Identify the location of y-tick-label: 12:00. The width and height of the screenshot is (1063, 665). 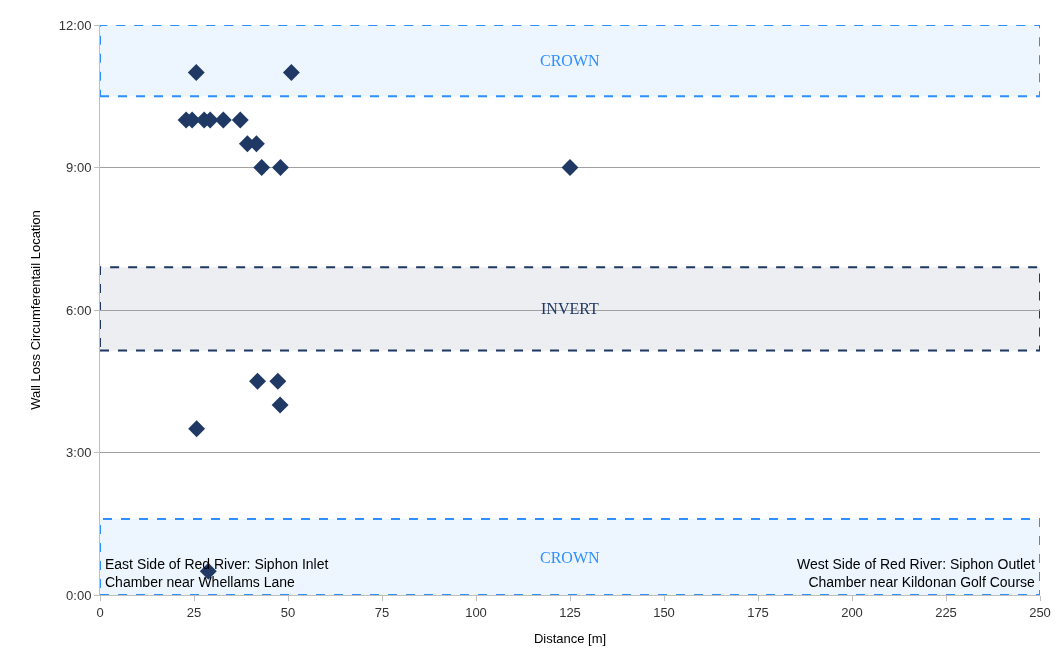
(75, 25).